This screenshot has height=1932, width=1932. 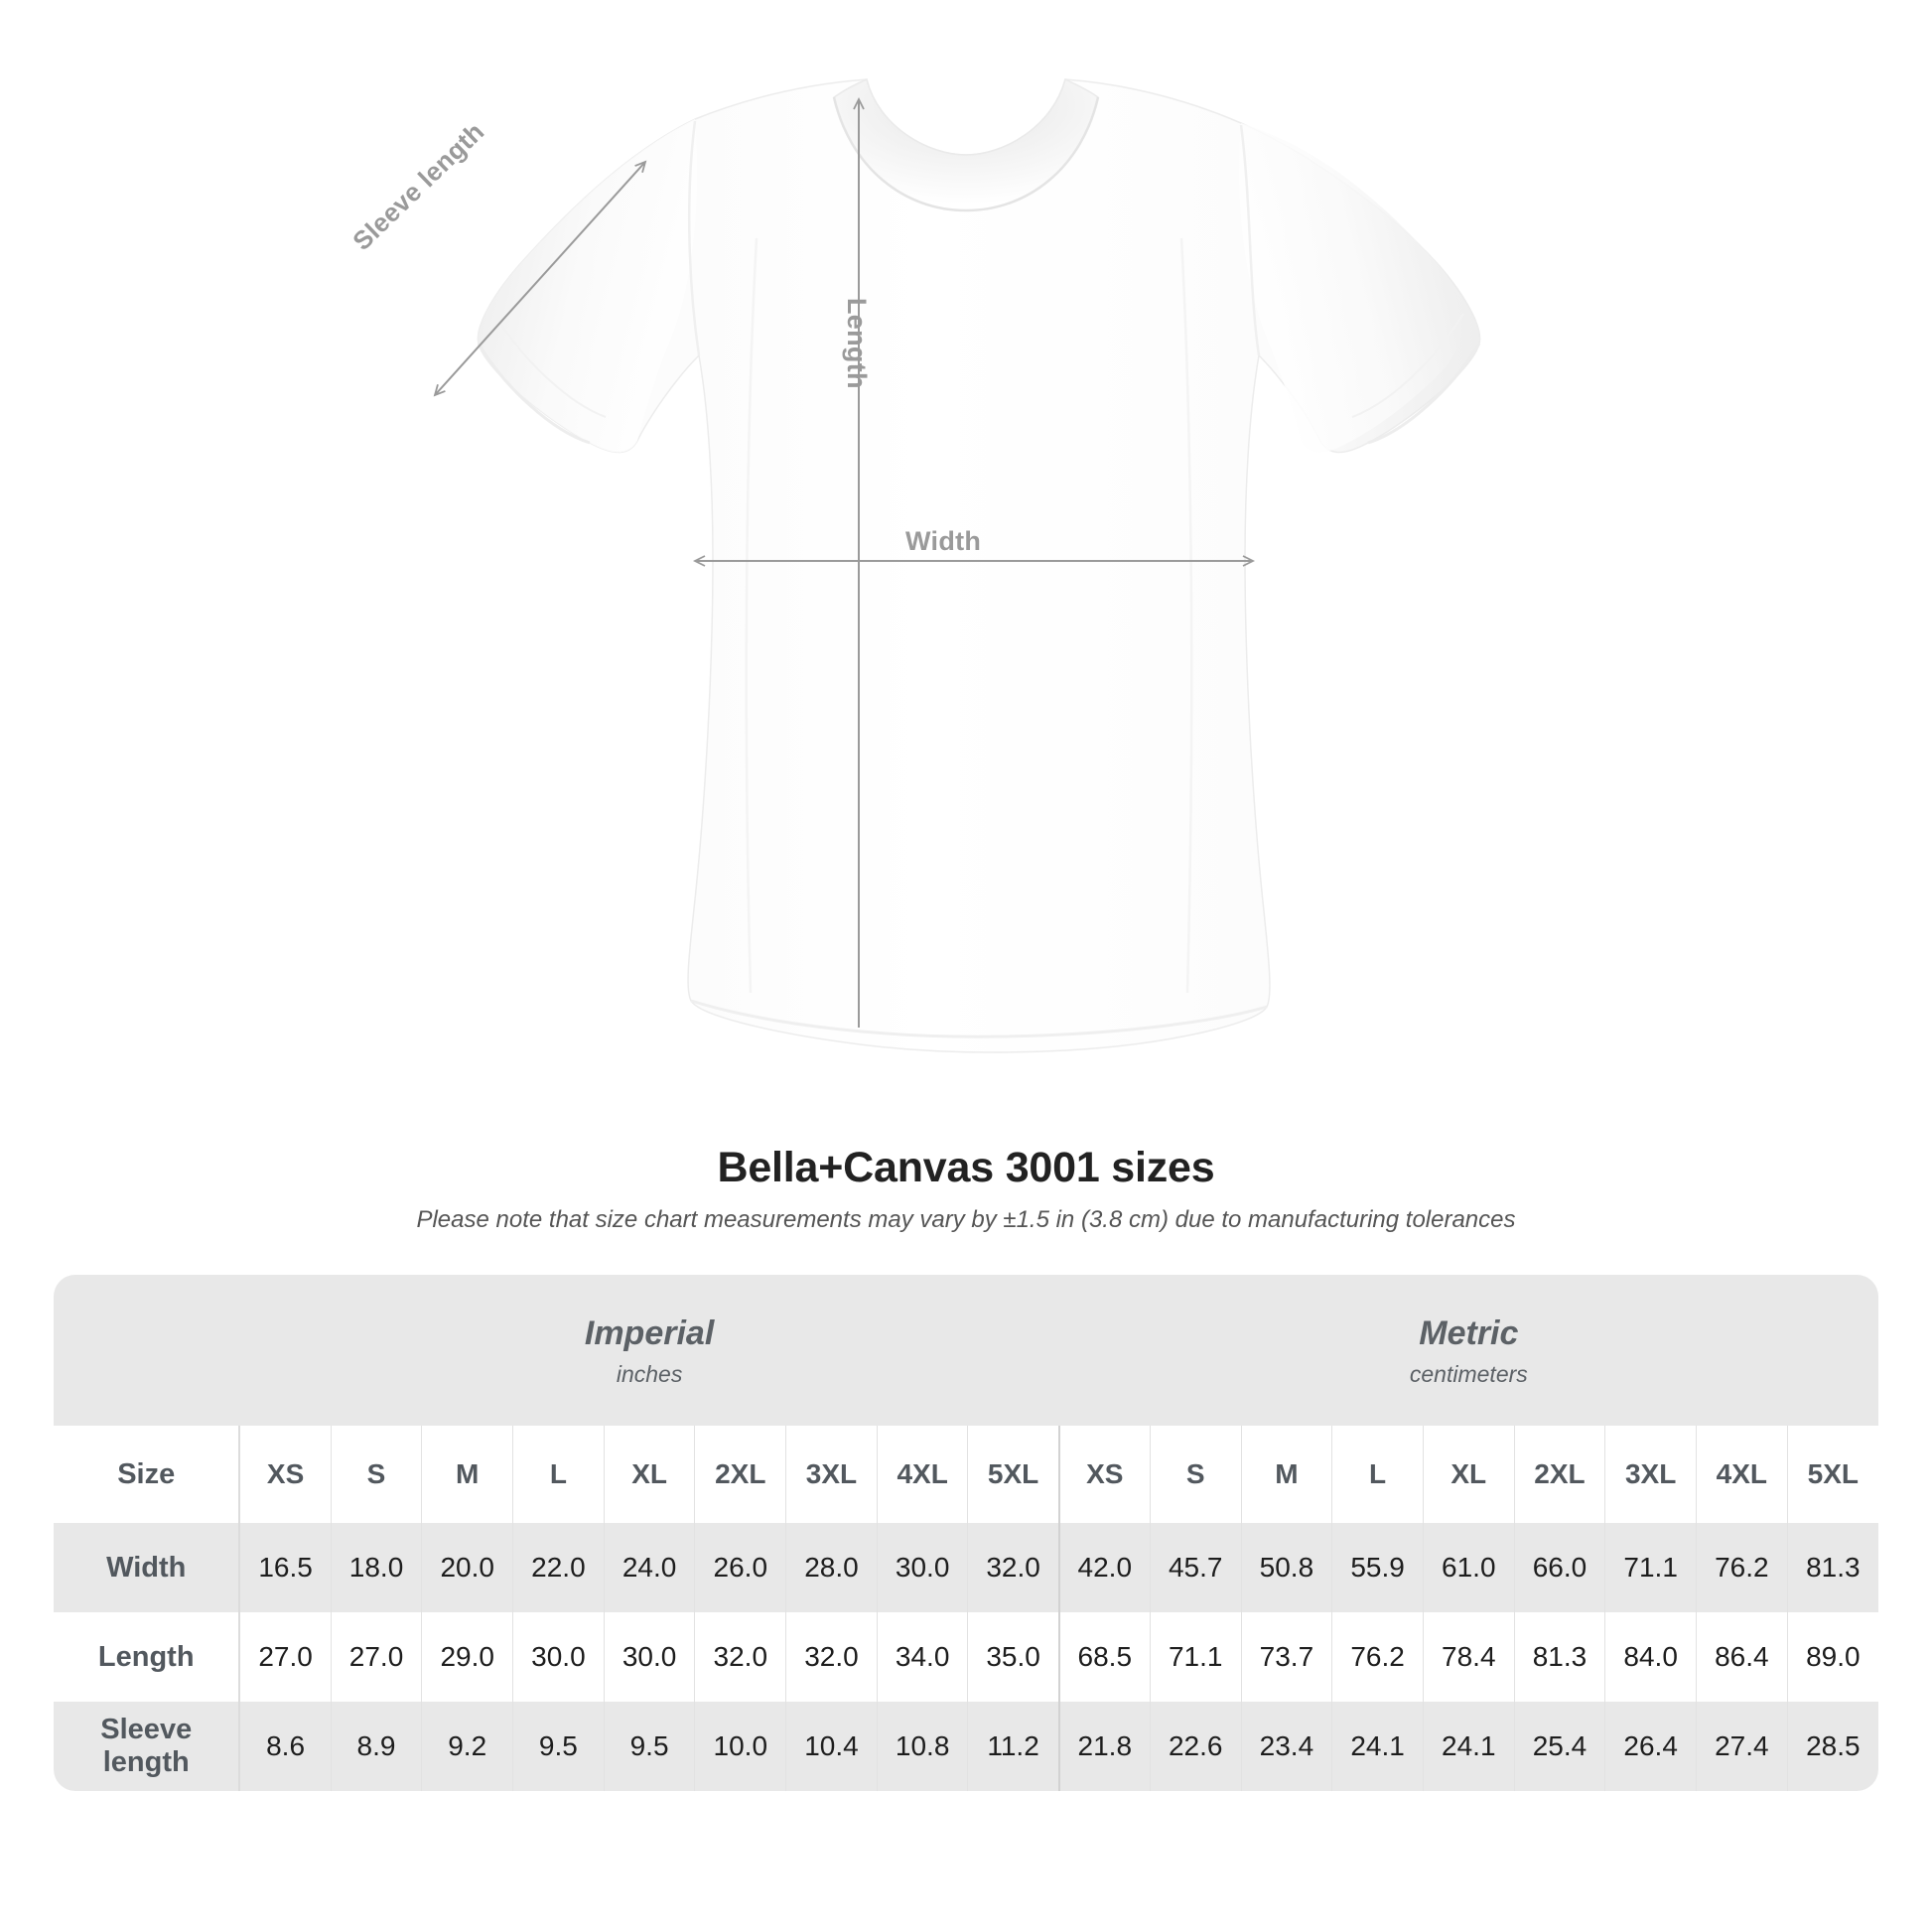 I want to click on cell-sleeve-length-imperial-xs: 8.6, so click(x=285, y=1746).